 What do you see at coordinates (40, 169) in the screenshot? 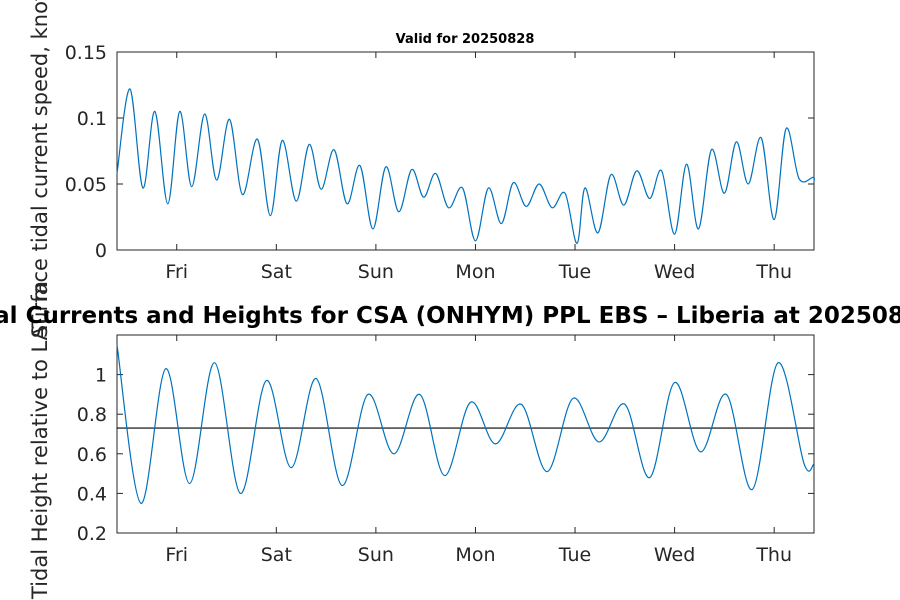
I see `y-axis-label: Surface tidal current speed, knots` at bounding box center [40, 169].